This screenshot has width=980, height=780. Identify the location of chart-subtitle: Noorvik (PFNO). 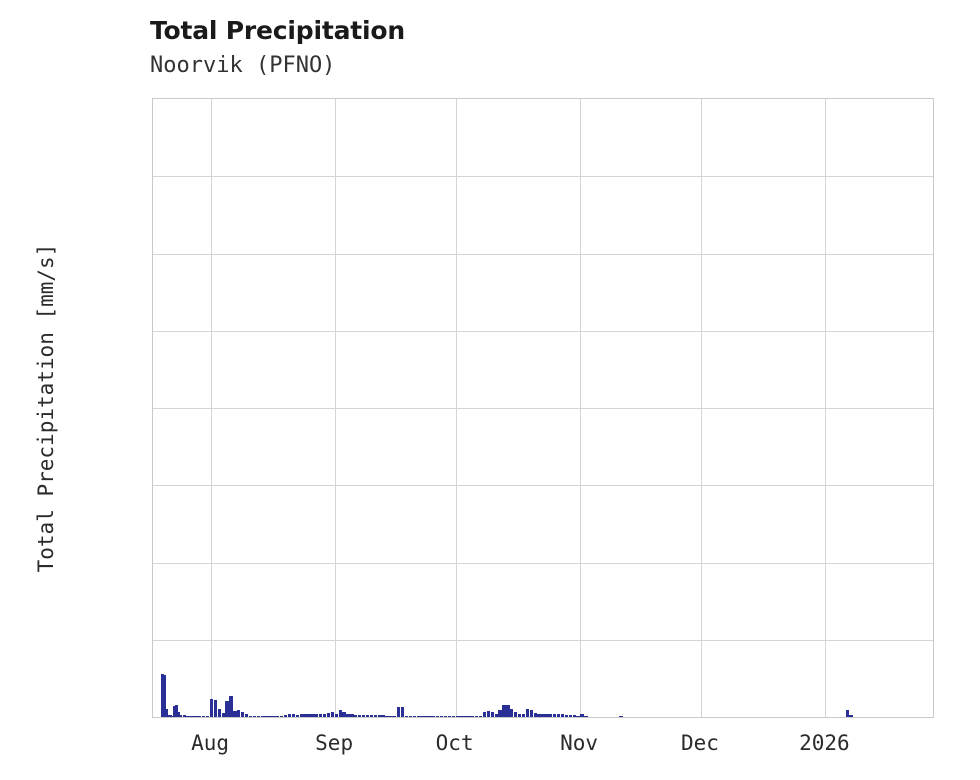
(243, 65).